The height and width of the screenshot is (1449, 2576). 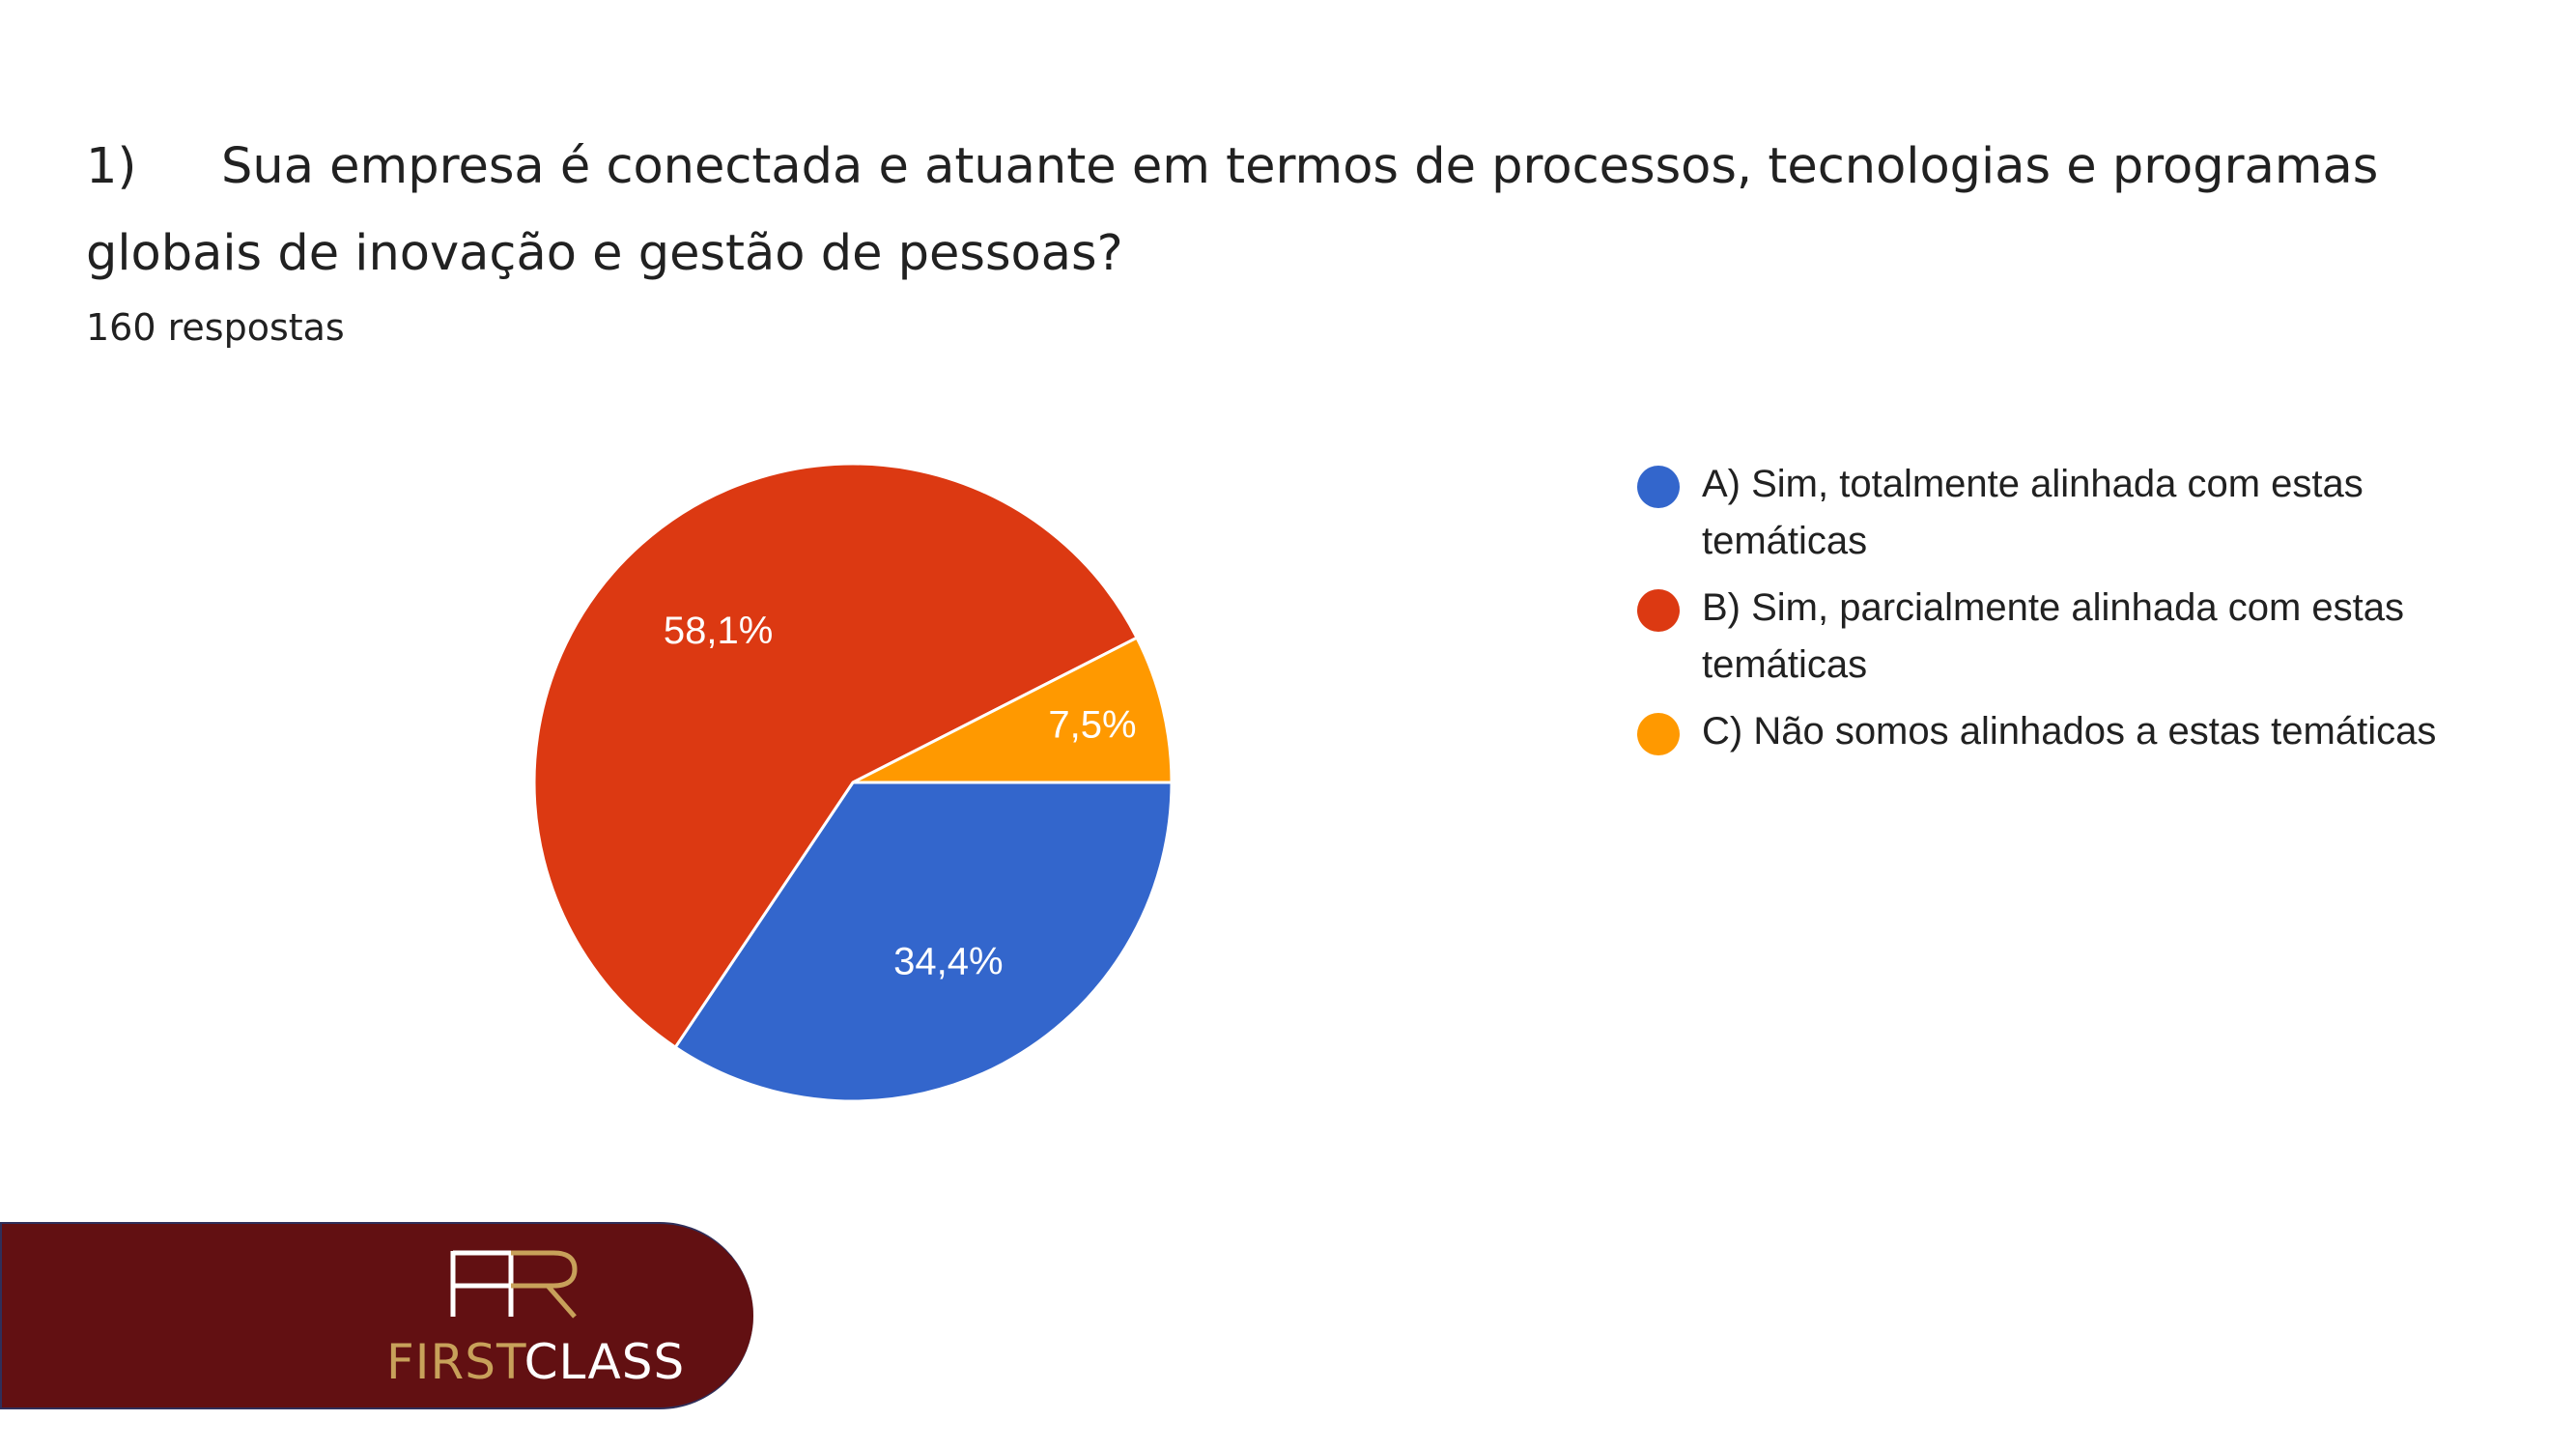 I want to click on brand-word-first: FIRST, so click(x=455, y=1362).